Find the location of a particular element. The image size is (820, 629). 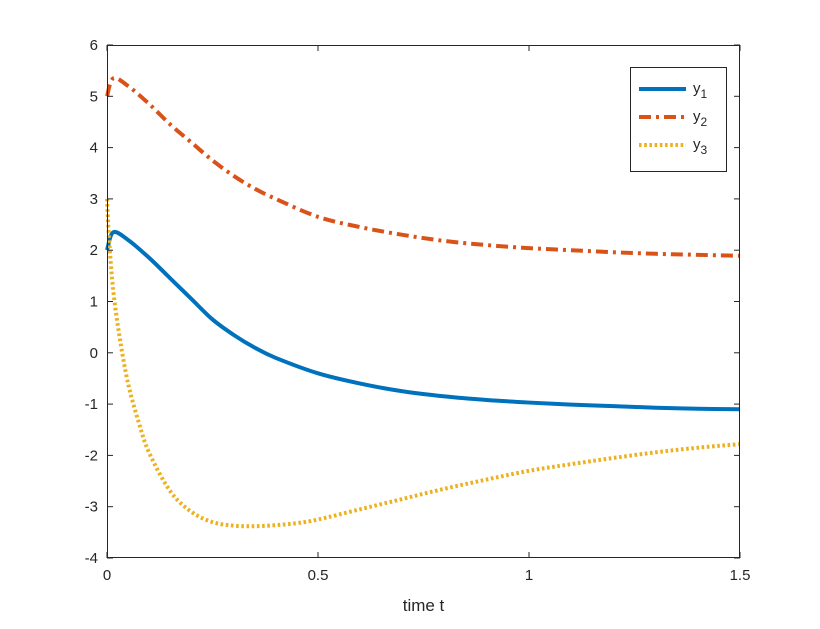

y-tick-label: 0 is located at coordinates (94, 353).